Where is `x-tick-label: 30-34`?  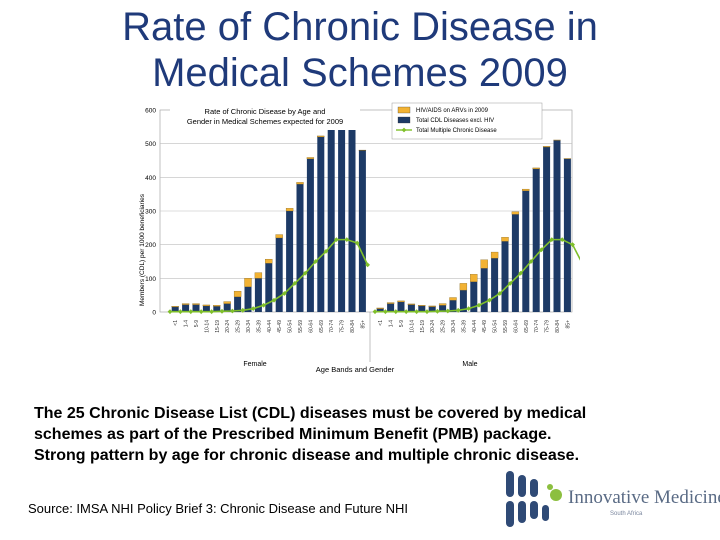 x-tick-label: 30-34 is located at coordinates (249, 326).